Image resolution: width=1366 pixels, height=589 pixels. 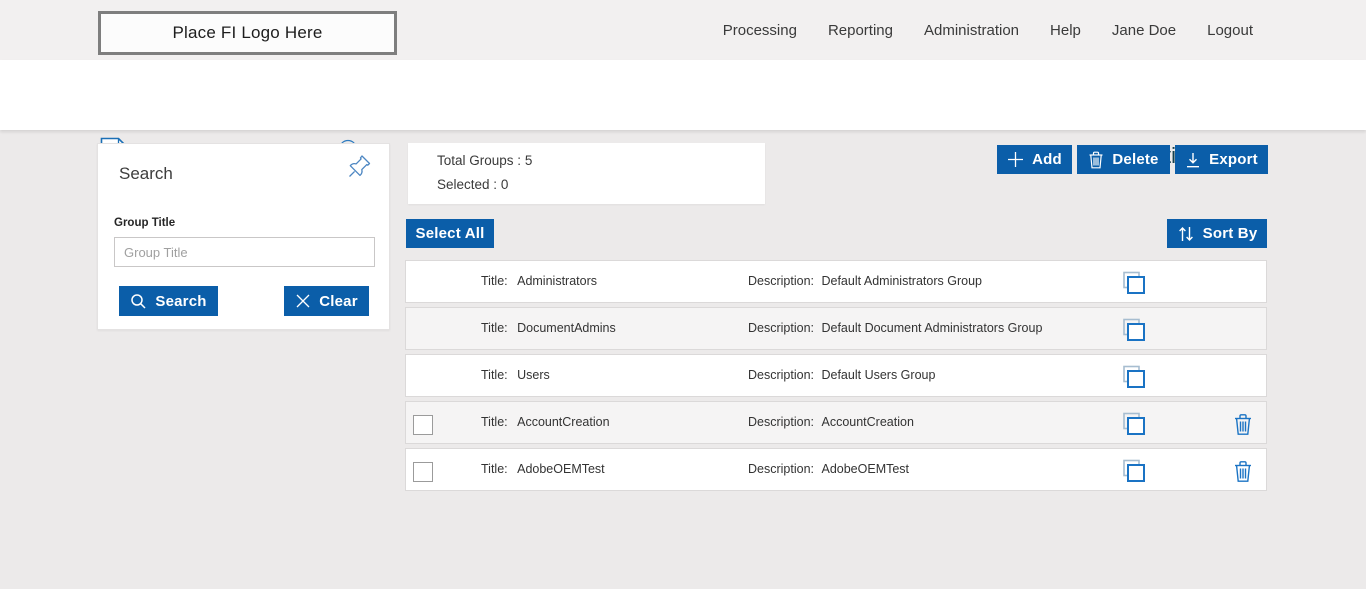 I want to click on add-button-label: Add, so click(x=1047, y=159).